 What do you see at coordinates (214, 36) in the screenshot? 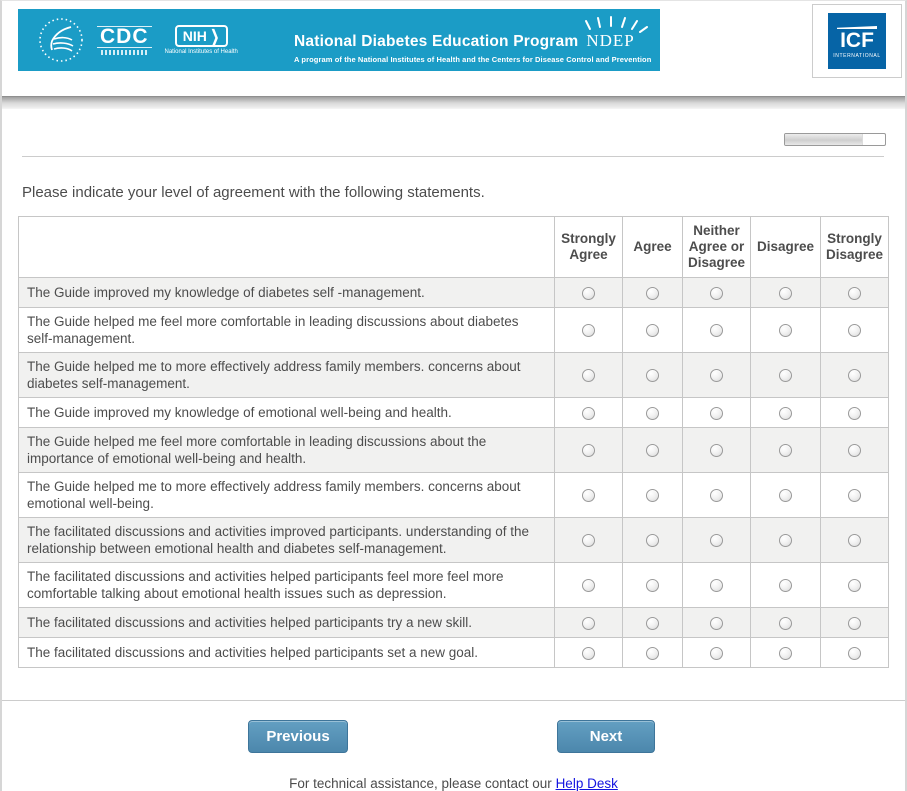
I see `nih-chevron-icon: ❭` at bounding box center [214, 36].